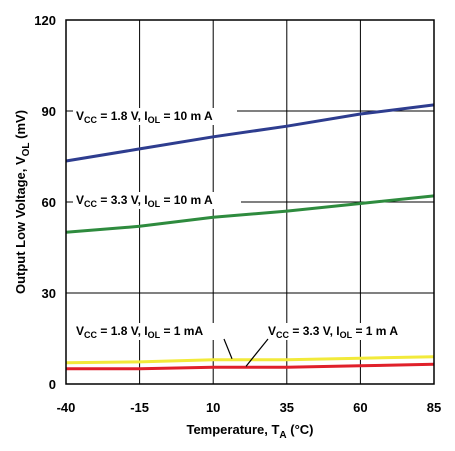 The width and height of the screenshot is (455, 451). Describe the element at coordinates (52, 384) in the screenshot. I see `y-tick-label: 0` at that location.